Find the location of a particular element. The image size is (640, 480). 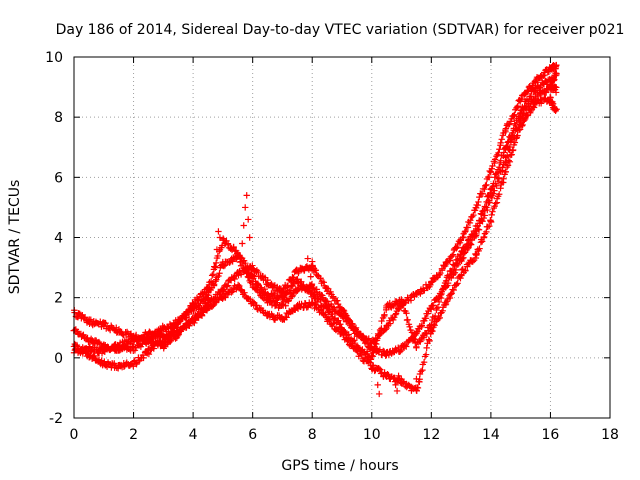

y-tick-label: 10 is located at coordinates (54, 58).